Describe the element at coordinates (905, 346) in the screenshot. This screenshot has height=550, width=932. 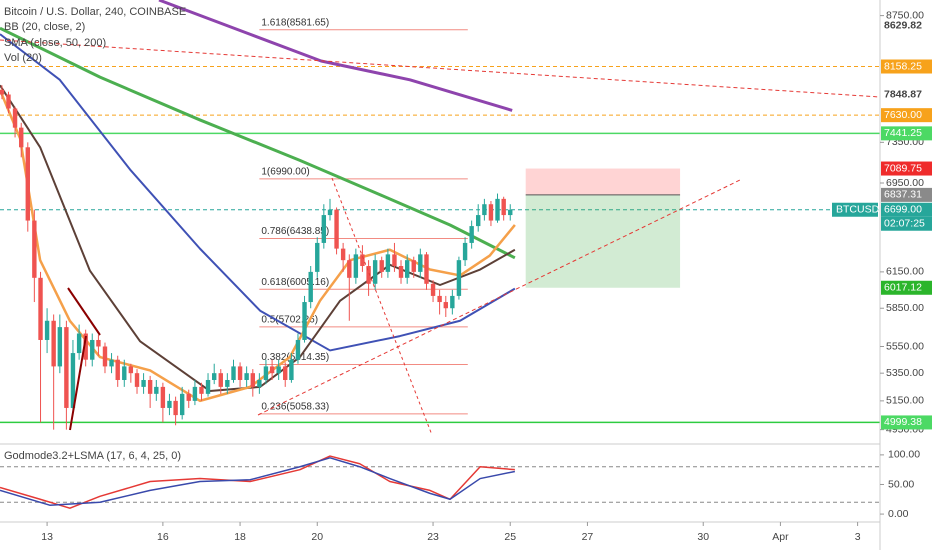
I see `y-tick-label: 5550.00` at that location.